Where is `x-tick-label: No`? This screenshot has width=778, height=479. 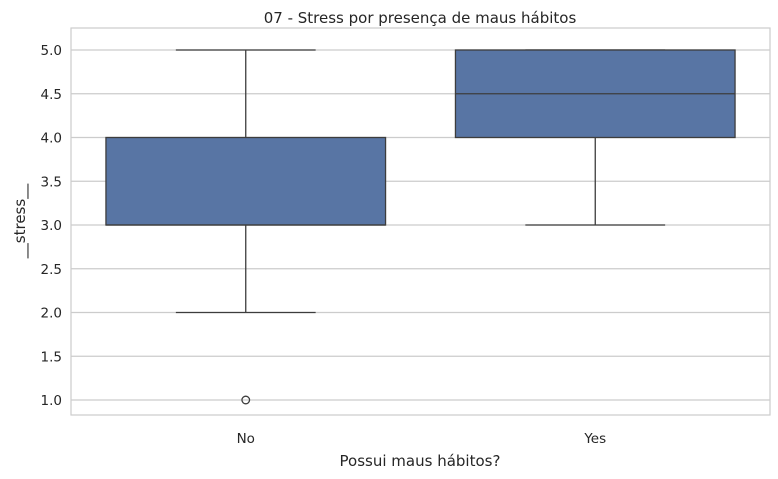 x-tick-label: No is located at coordinates (246, 439).